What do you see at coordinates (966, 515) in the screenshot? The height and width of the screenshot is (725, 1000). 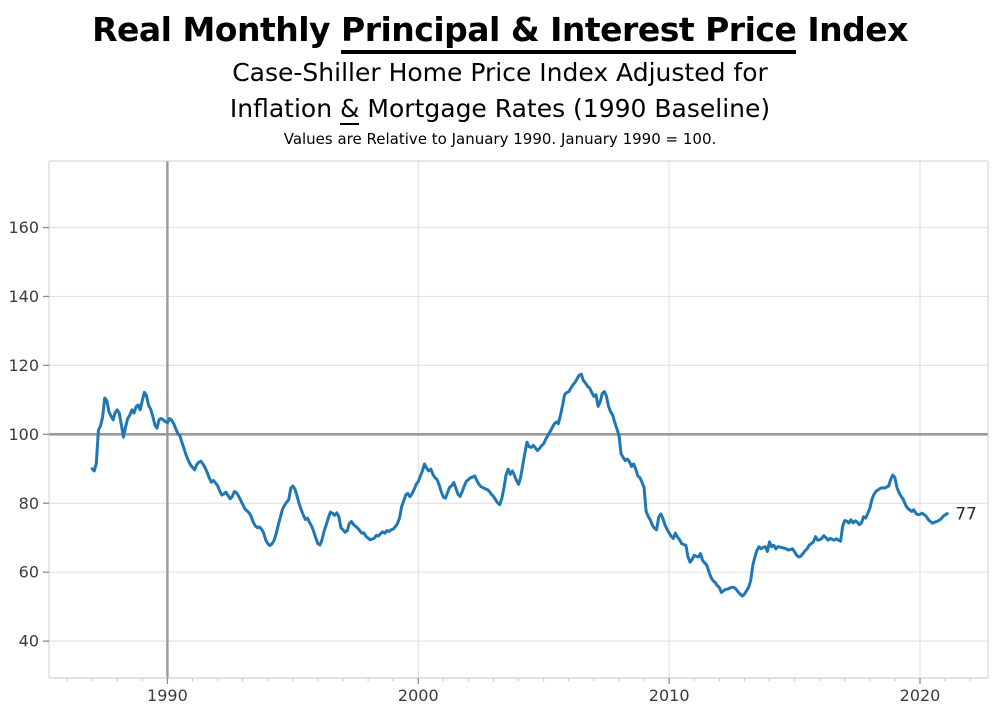 I see `end-value-label: 77` at bounding box center [966, 515].